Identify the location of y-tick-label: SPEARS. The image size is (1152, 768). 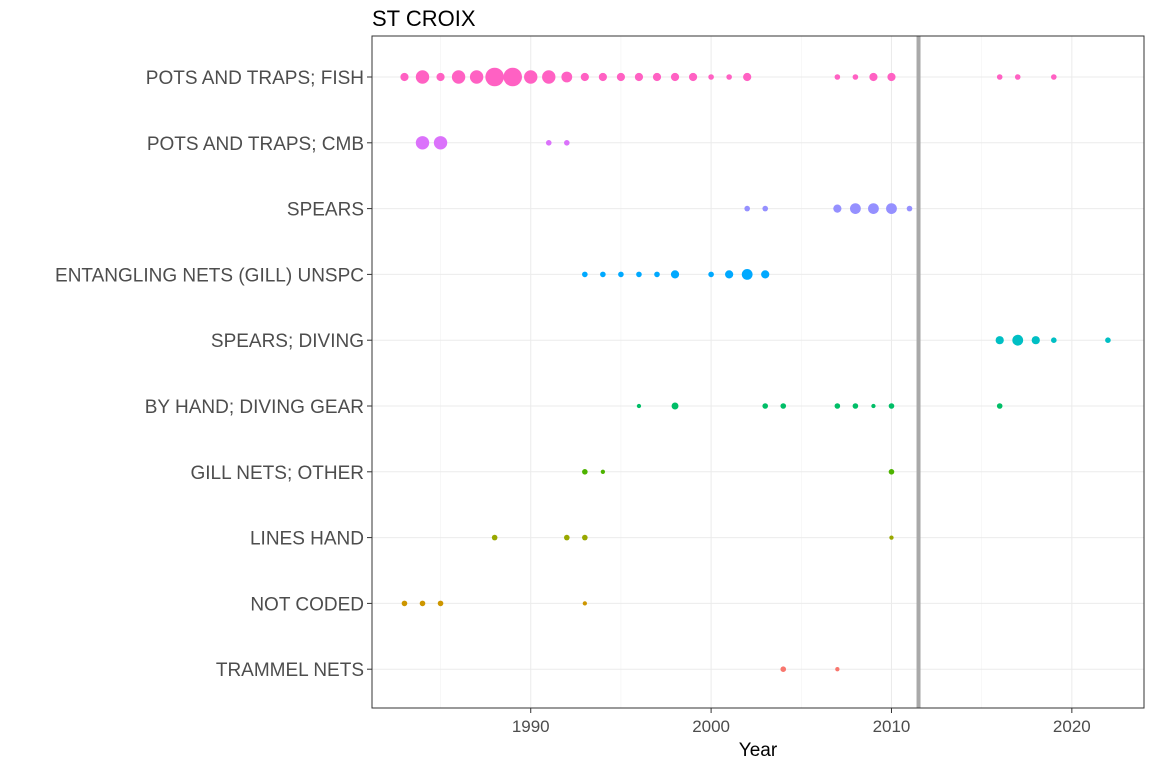
(325, 210).